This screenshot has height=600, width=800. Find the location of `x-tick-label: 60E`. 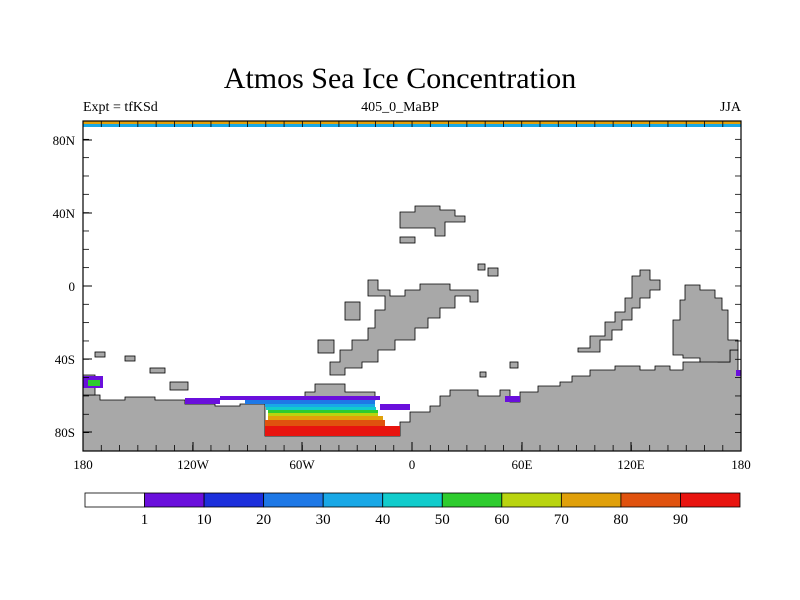

x-tick-label: 60E is located at coordinates (522, 464).